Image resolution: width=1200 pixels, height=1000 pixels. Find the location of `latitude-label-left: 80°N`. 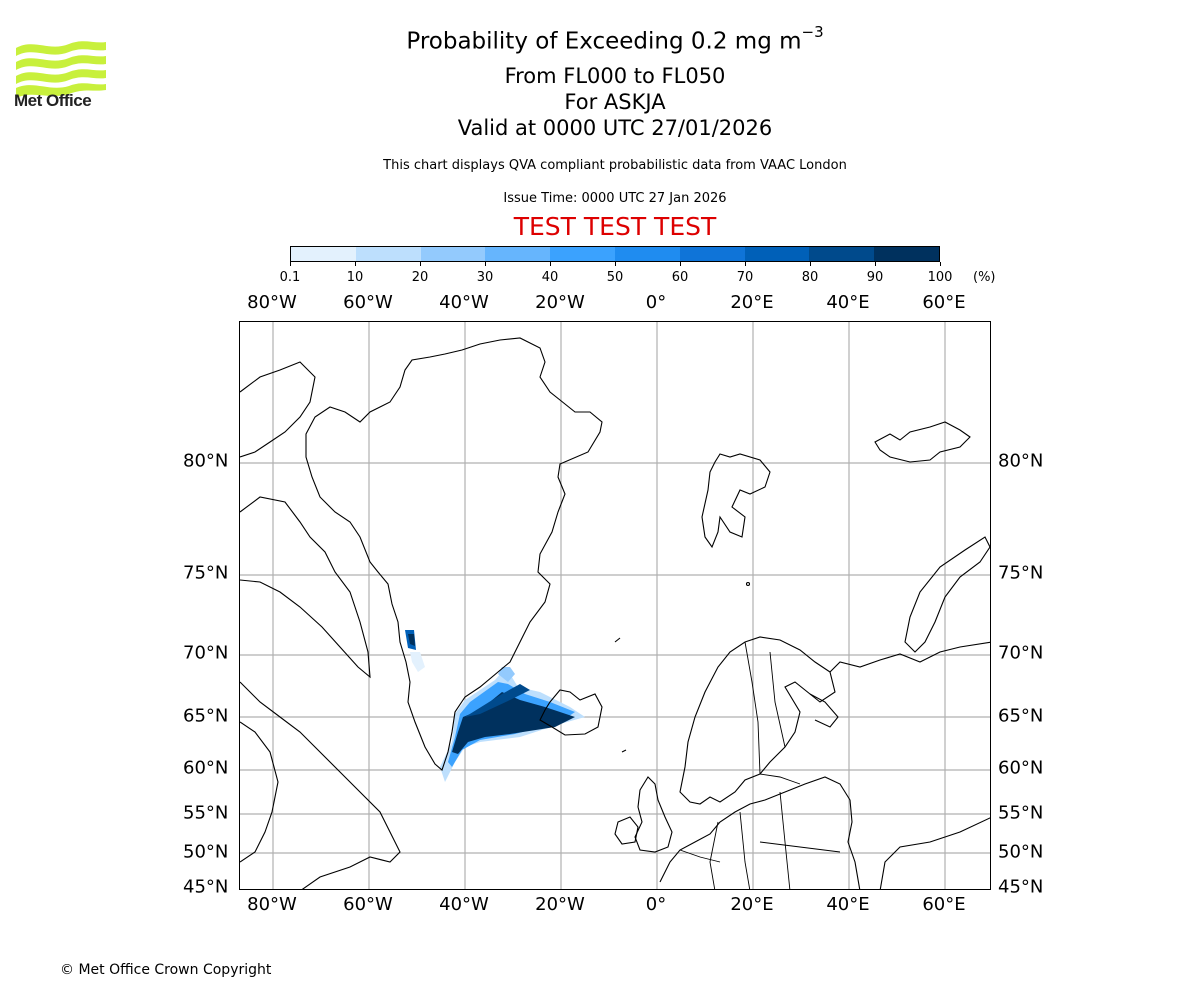

latitude-label-left: 80°N is located at coordinates (206, 461).